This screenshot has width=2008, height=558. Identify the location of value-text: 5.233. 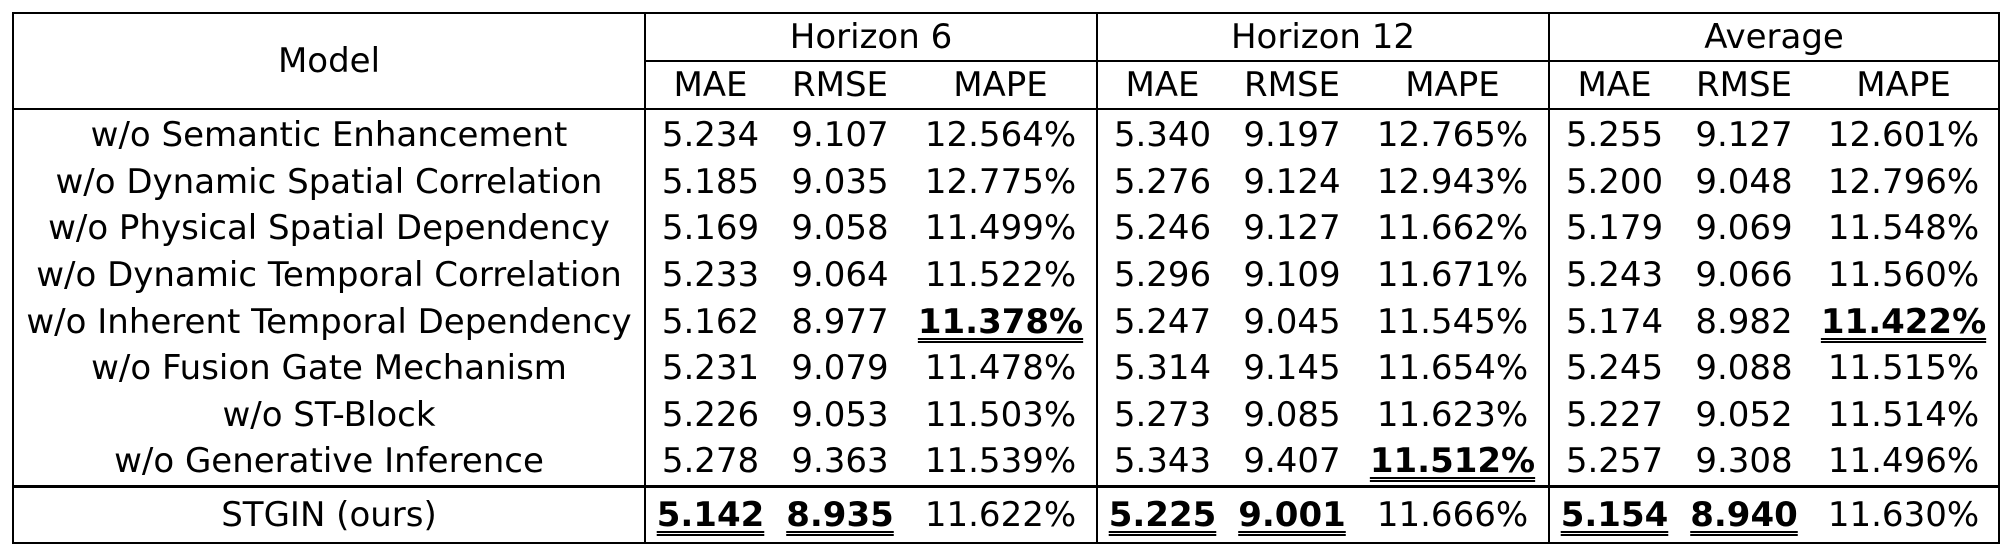
(710, 275).